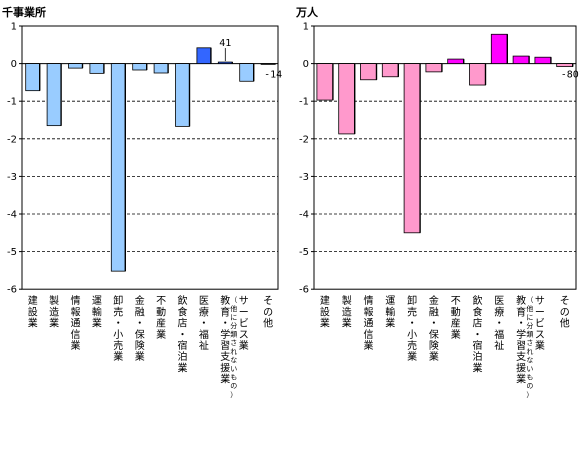 This screenshot has height=452, width=580. I want to click on category-char: 支, so click(521, 357).